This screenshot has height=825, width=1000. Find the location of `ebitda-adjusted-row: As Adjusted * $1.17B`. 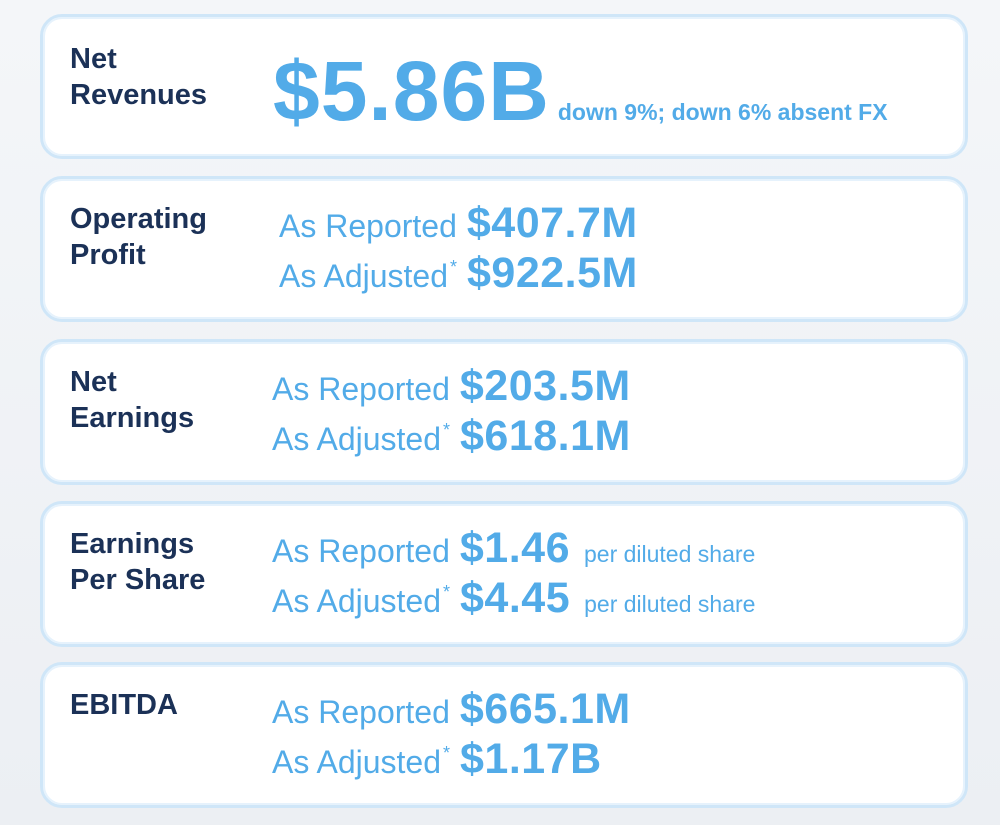

ebitda-adjusted-row: As Adjusted * $1.17B is located at coordinates (437, 759).